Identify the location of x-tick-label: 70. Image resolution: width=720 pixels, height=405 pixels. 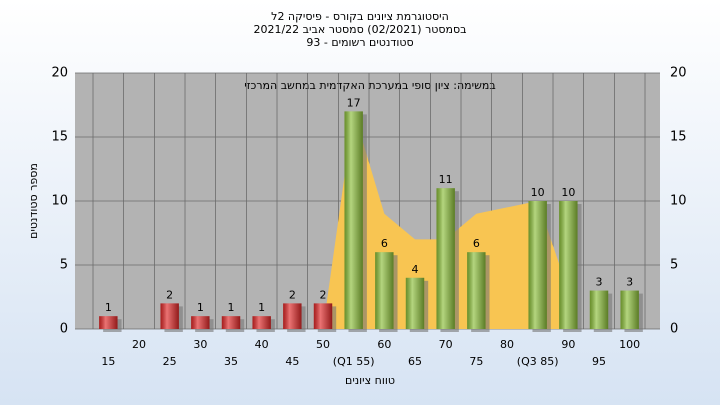
(446, 344).